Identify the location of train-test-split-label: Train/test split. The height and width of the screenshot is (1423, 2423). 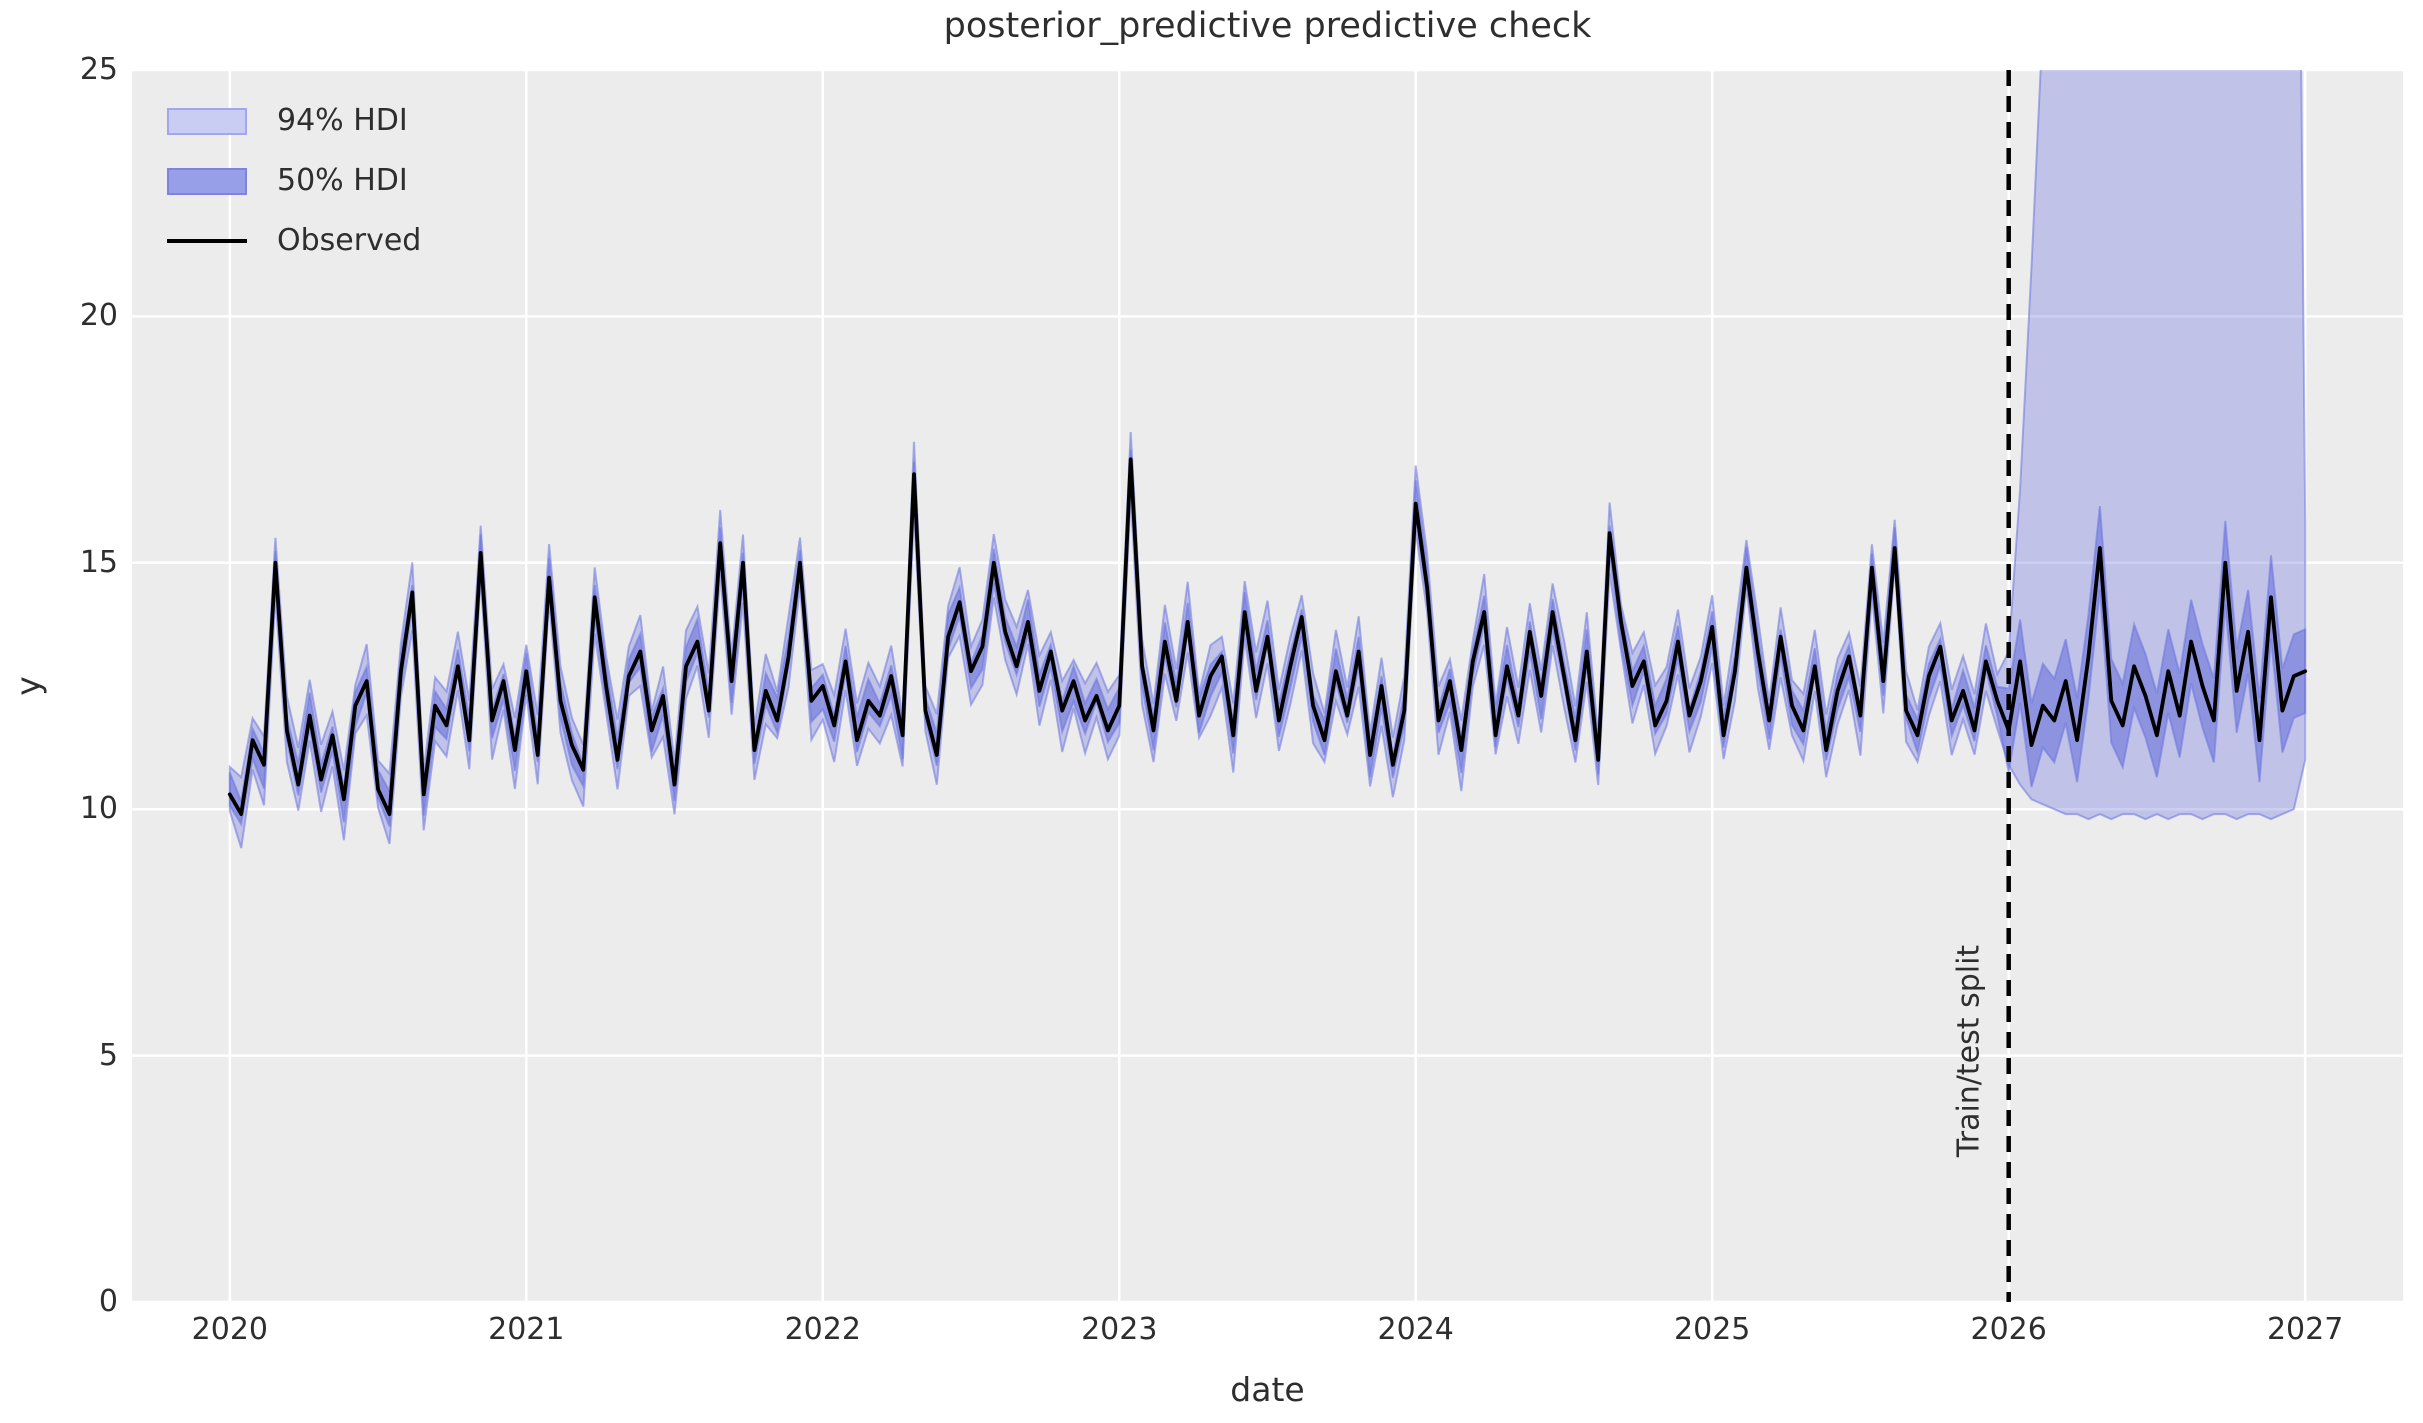
(1969, 1051).